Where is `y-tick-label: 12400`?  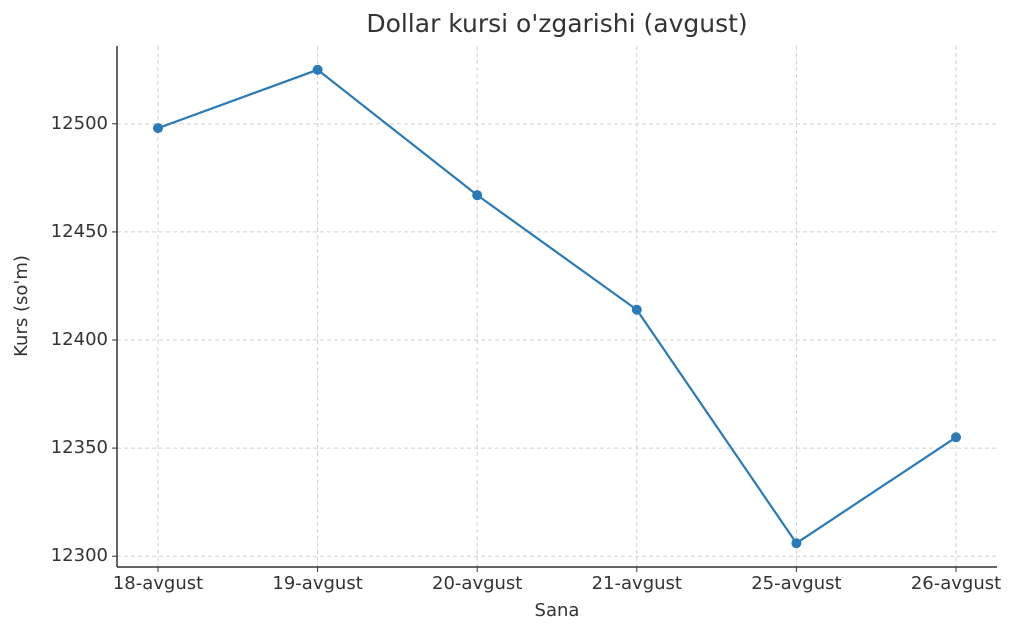 y-tick-label: 12400 is located at coordinates (79, 339).